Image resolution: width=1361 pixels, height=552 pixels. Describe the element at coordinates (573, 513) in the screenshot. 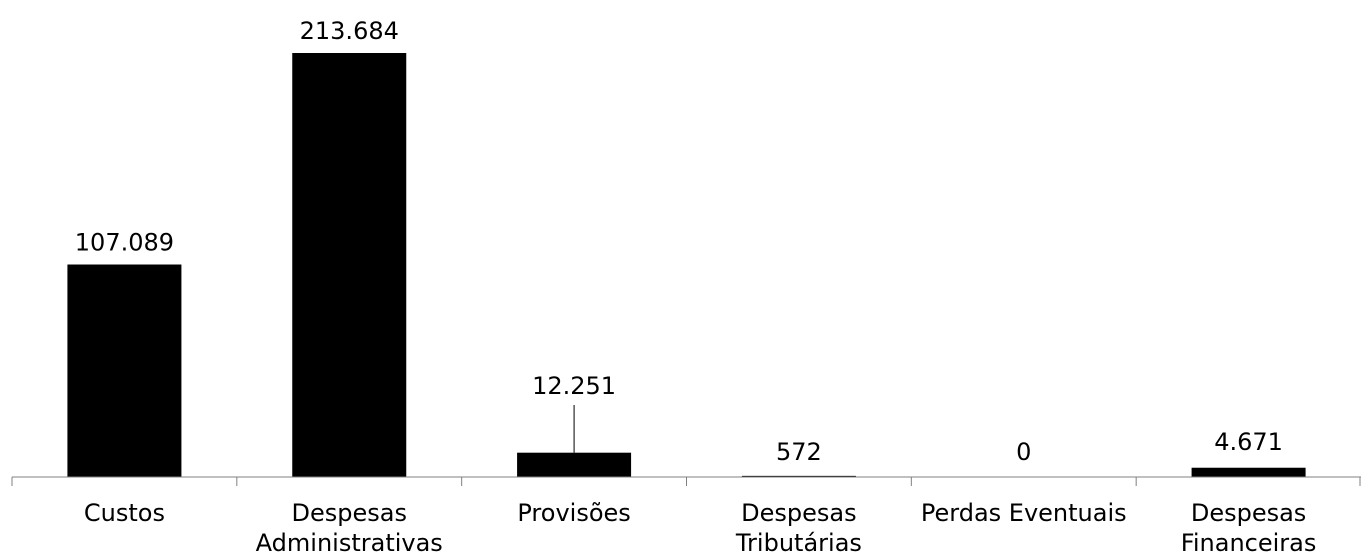

I see `category-label: Provisões` at that location.